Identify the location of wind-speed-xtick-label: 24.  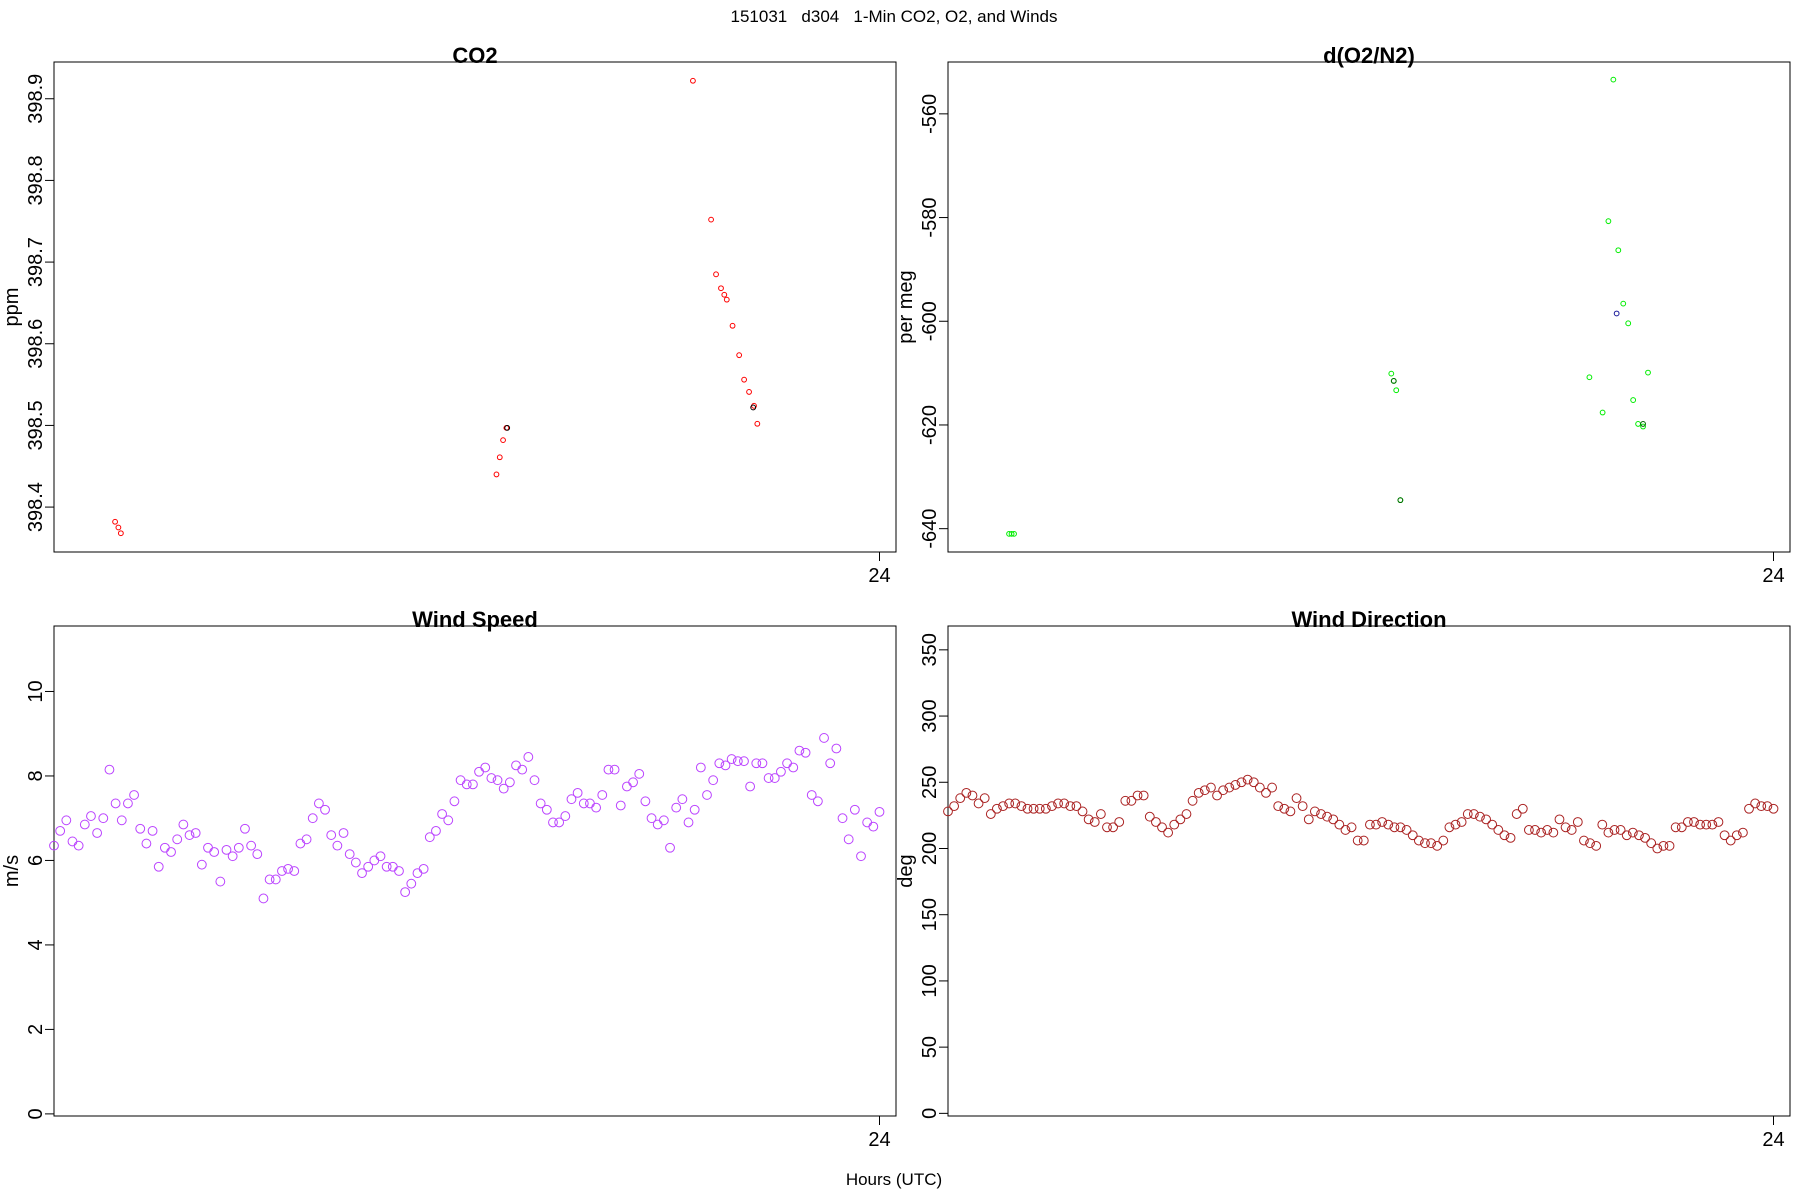
(879, 1140).